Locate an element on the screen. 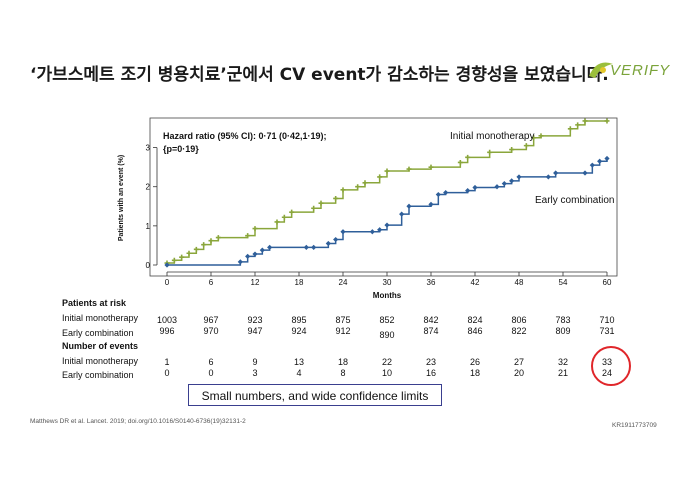  x-tick-label: 30 is located at coordinates (387, 282).